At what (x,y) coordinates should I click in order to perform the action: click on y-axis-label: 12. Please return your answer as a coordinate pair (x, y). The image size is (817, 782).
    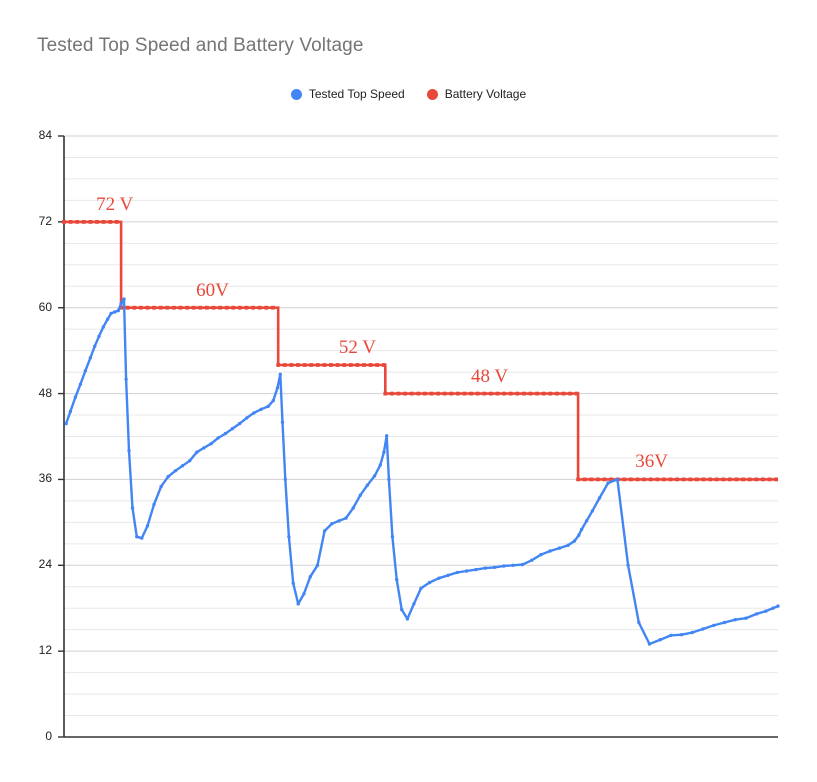
    Looking at the image, I should click on (45, 650).